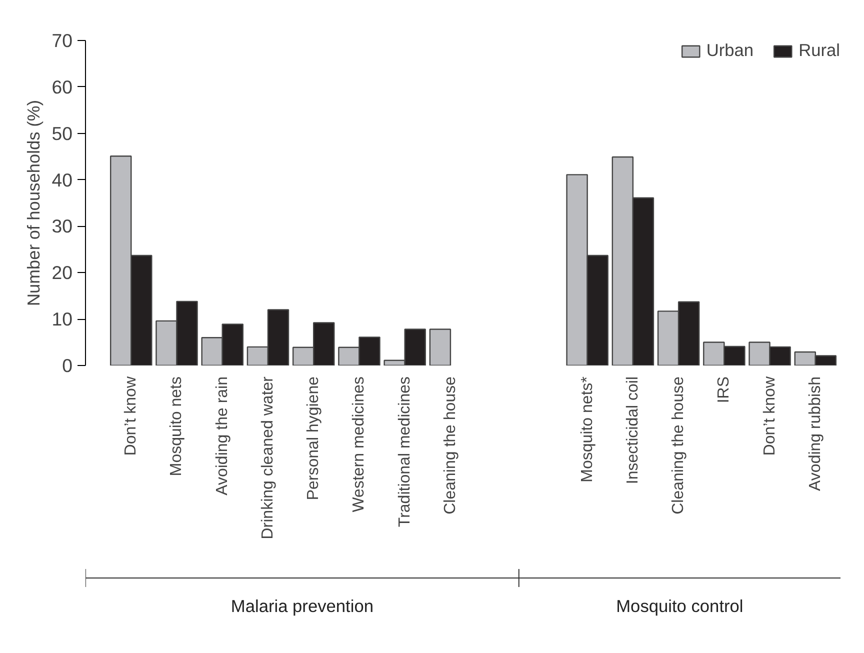 Image resolution: width=864 pixels, height=653 pixels. I want to click on x-tick-label: Traditional medicines, so click(405, 452).